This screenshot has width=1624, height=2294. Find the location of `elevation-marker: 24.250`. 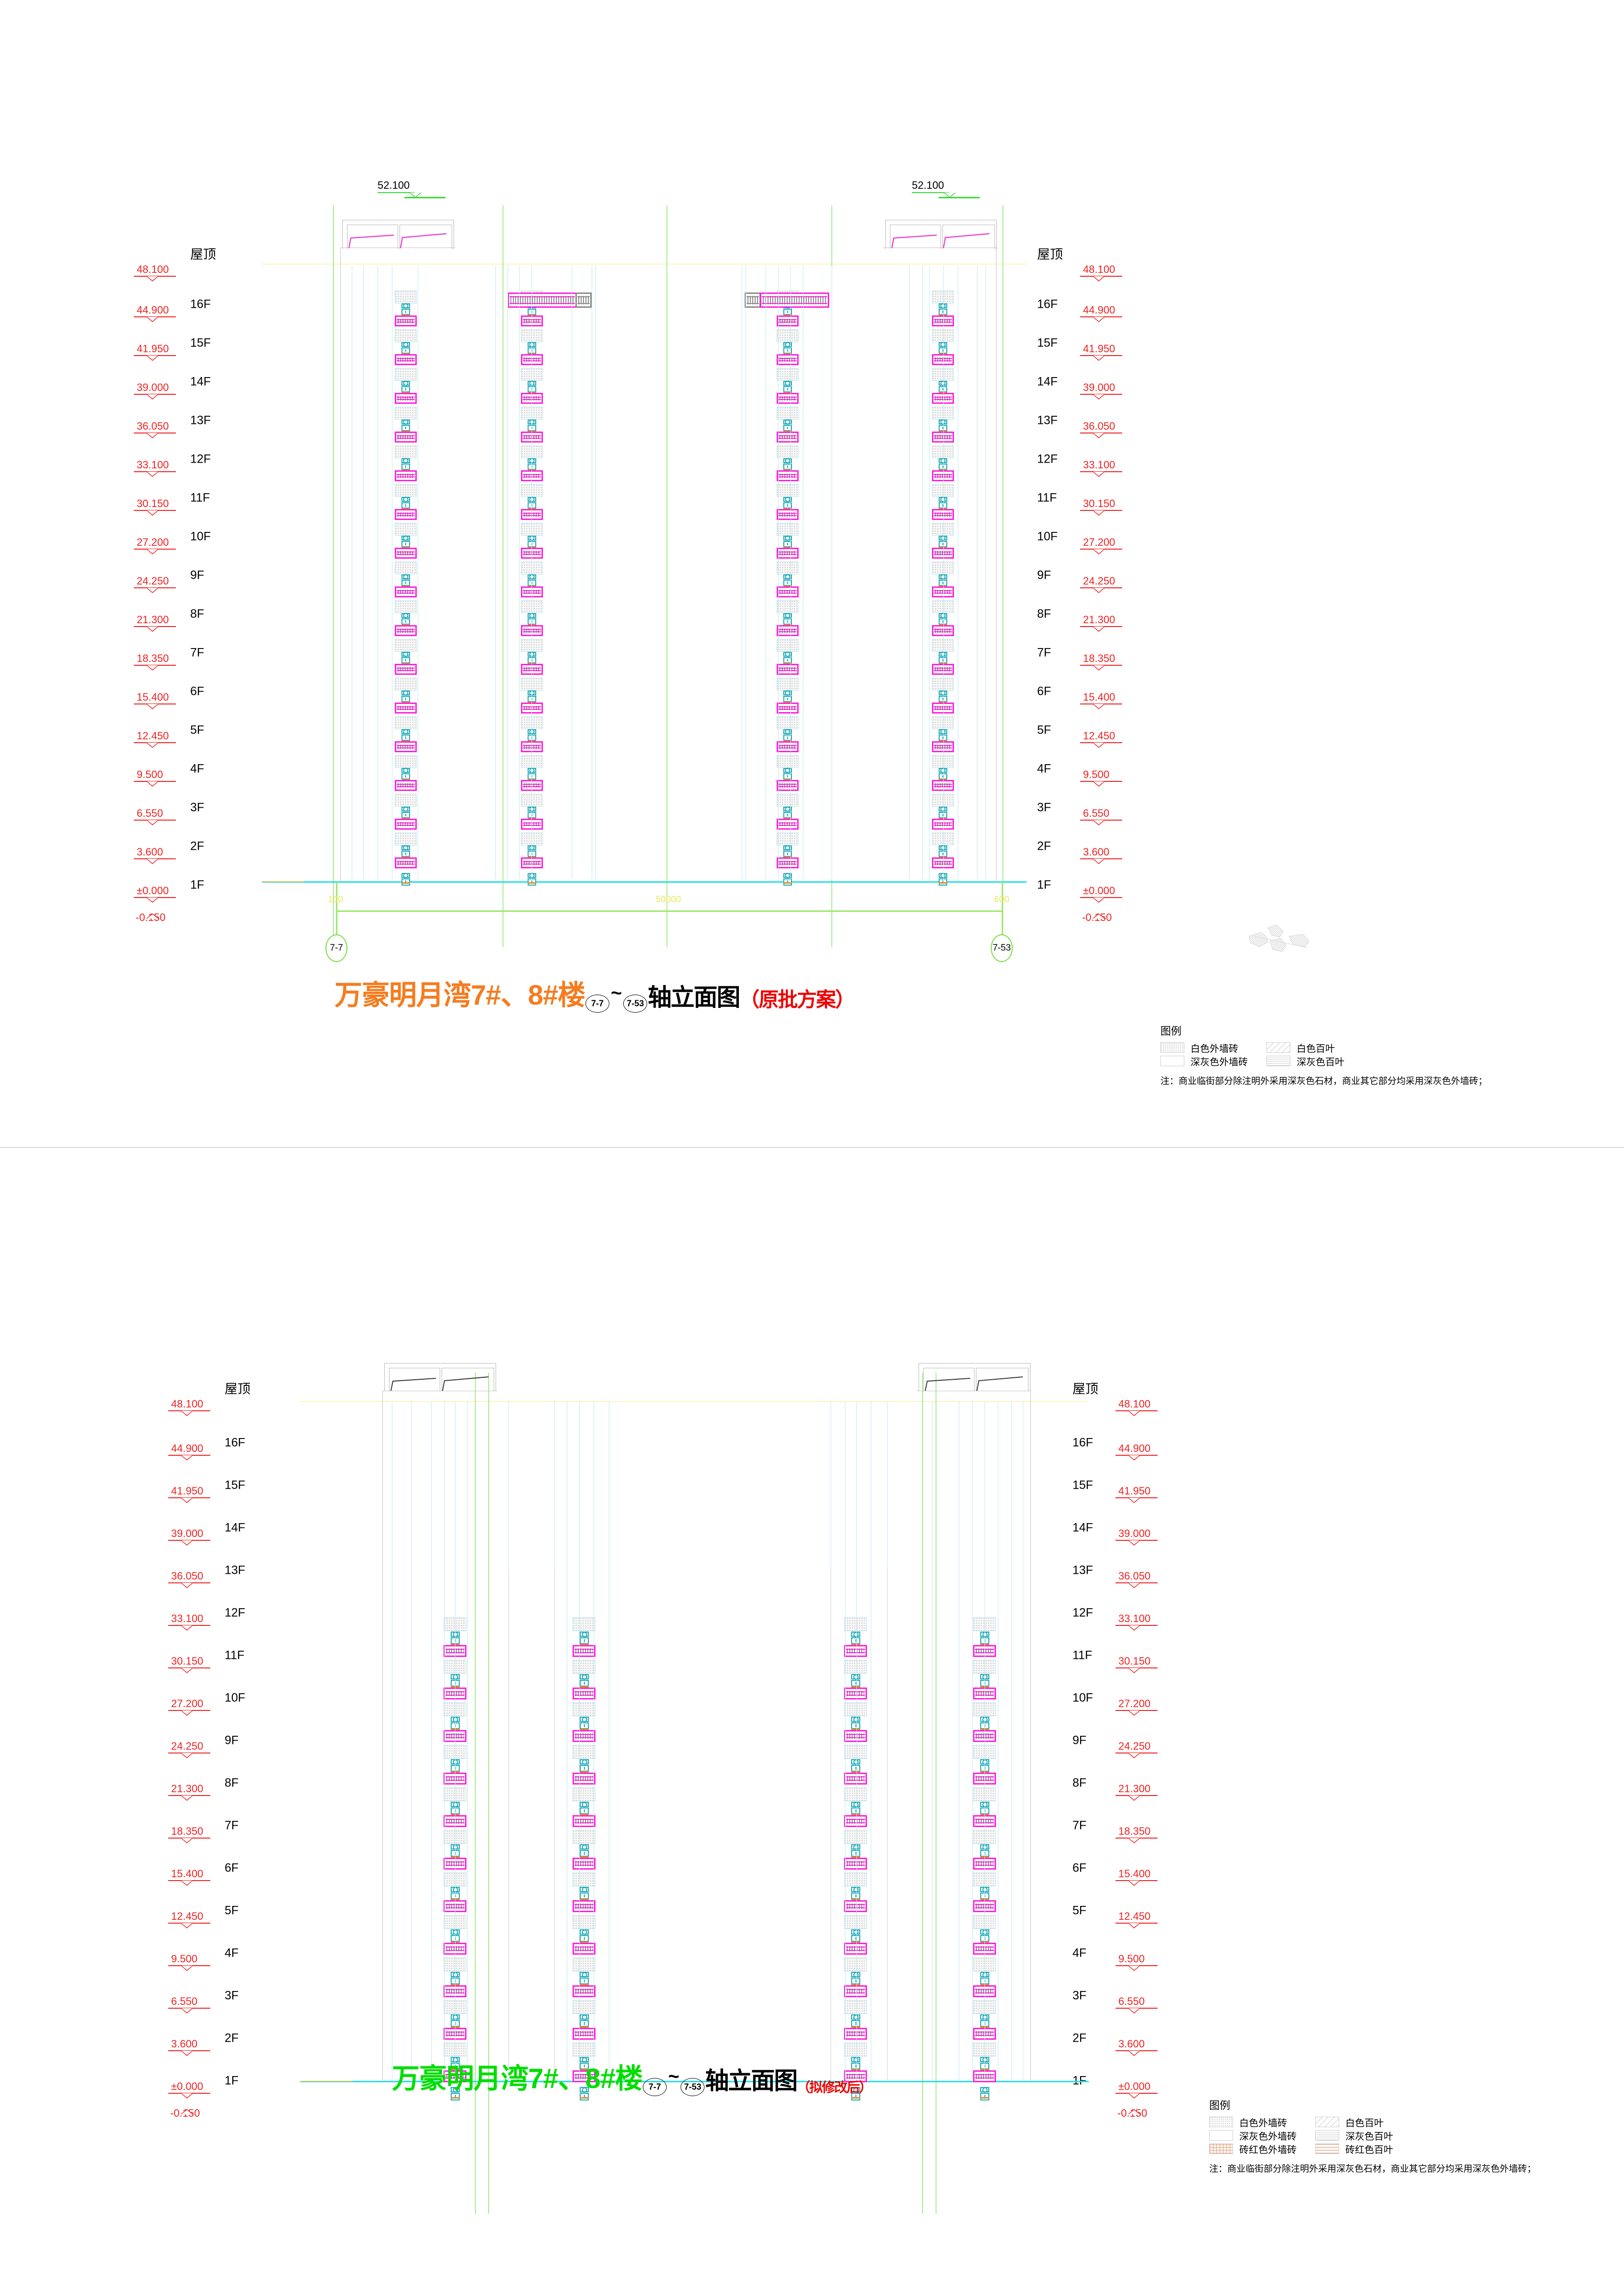

elevation-marker: 24.250 is located at coordinates (1101, 584).